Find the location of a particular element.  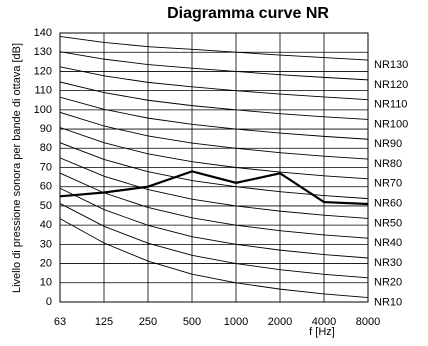

curve-label: NR80 is located at coordinates (388, 164).